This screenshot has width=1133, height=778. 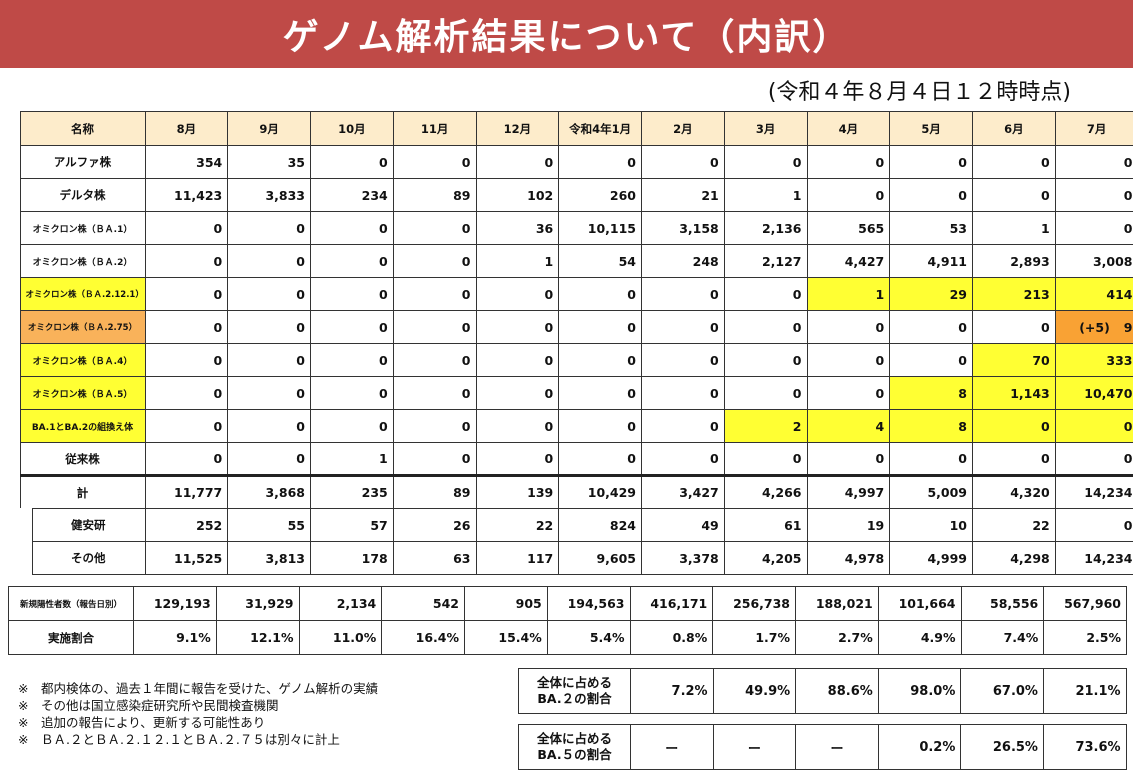 I want to click on header-name: 名称, so click(x=82, y=128).